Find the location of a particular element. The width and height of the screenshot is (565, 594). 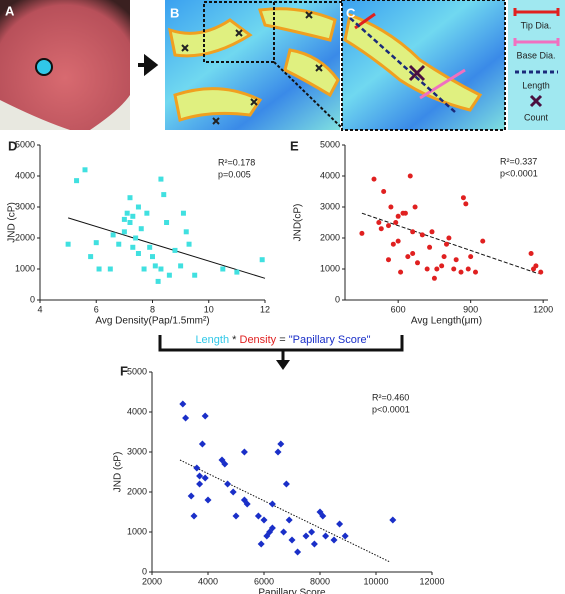

zoom-lines is located at coordinates (308, 65).